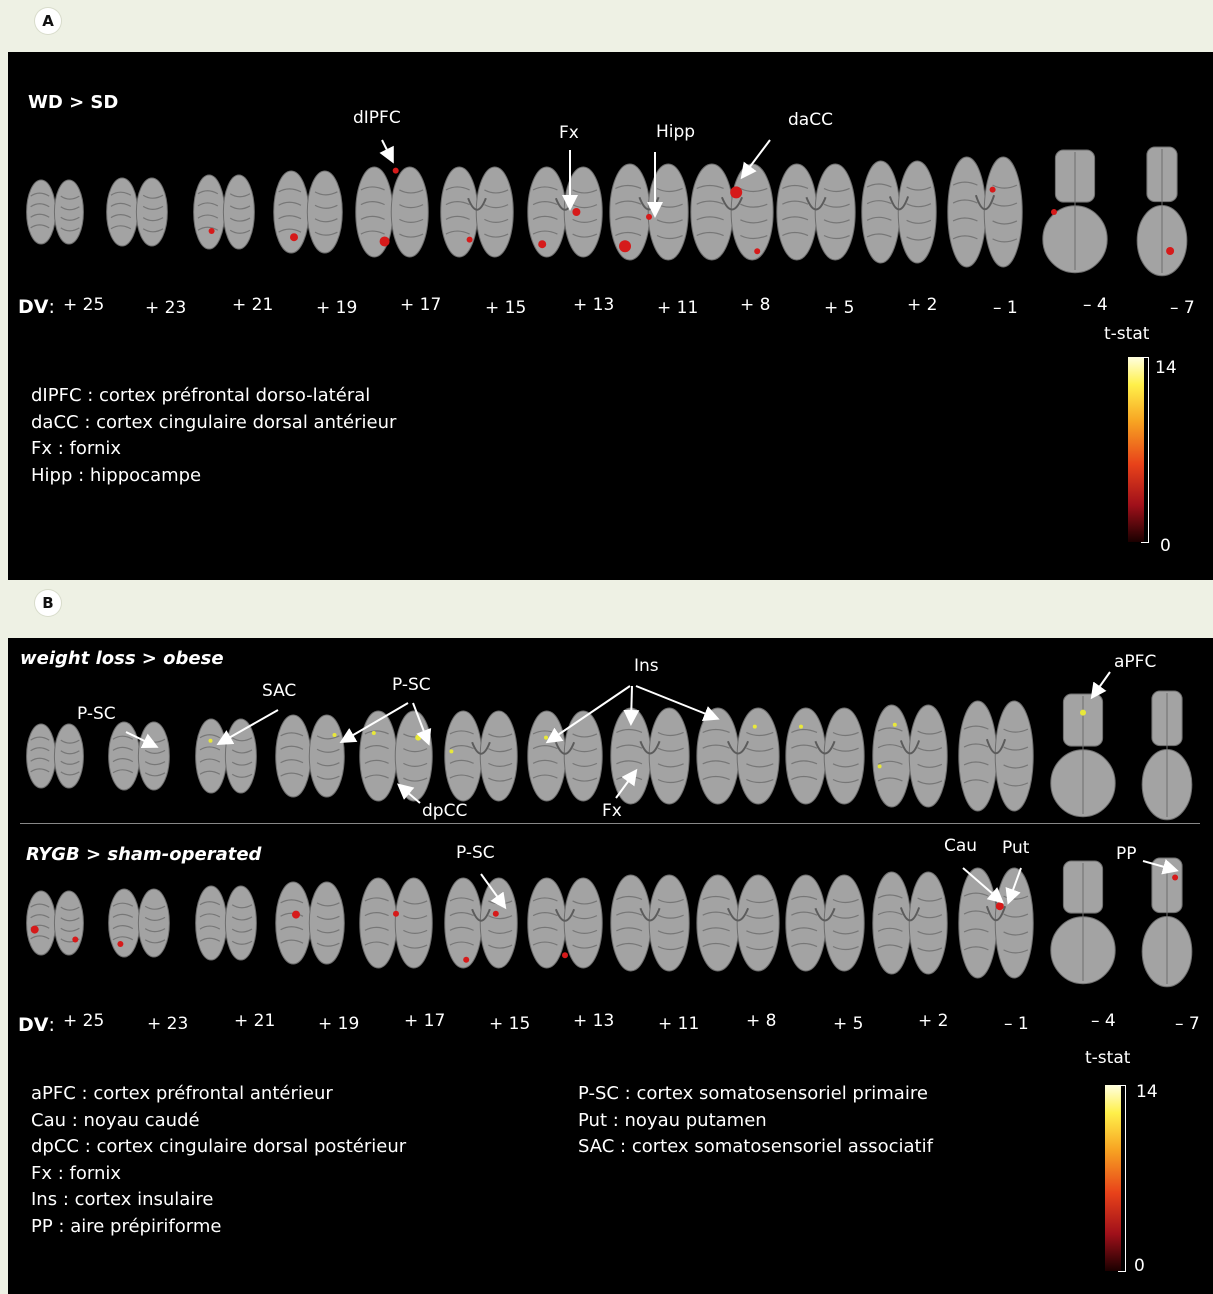  Describe the element at coordinates (377, 118) in the screenshot. I see `annotation-dlpfc: dIPFC` at that location.